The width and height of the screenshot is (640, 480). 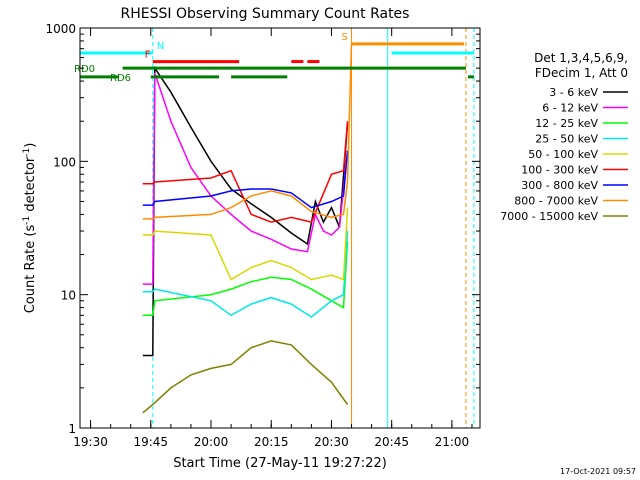 I want to click on flag-label-s: S, so click(x=345, y=37).